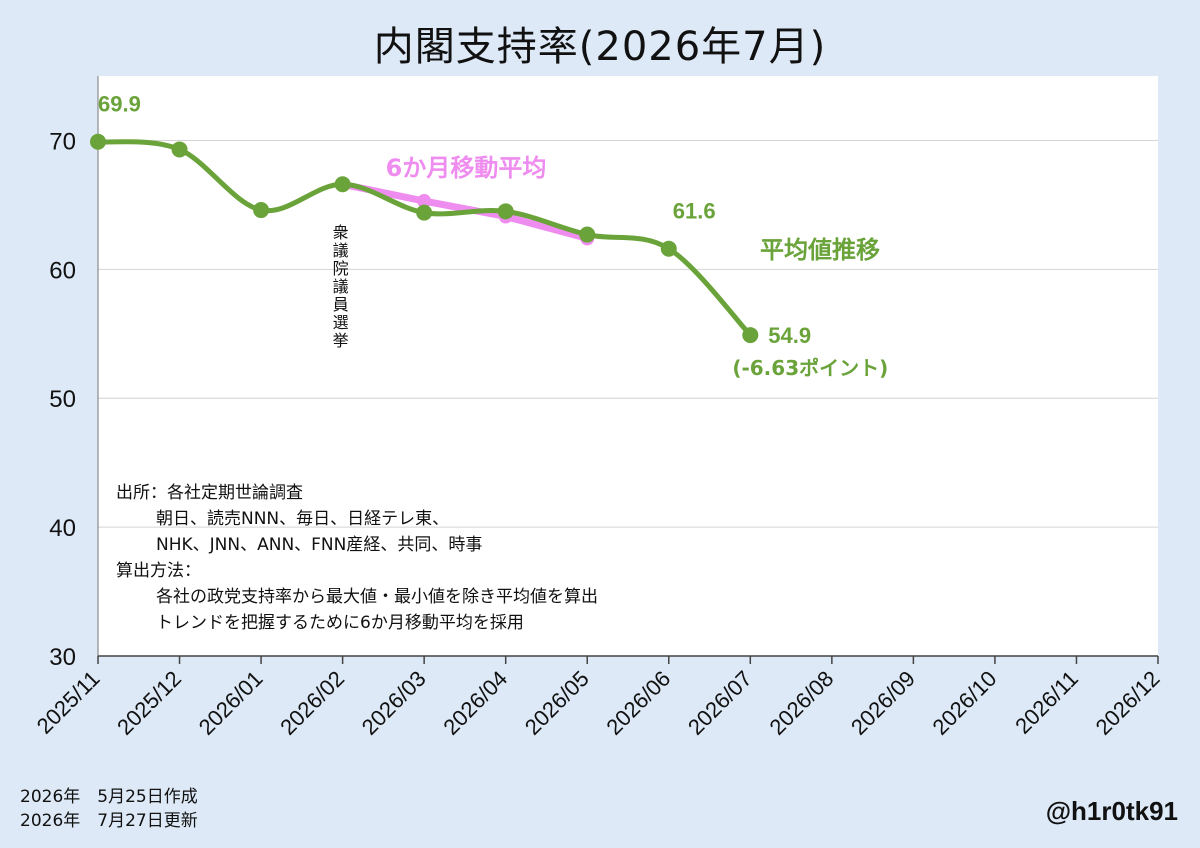 The image size is (1200, 848). I want to click on election-annotation-char: 選, so click(341, 322).